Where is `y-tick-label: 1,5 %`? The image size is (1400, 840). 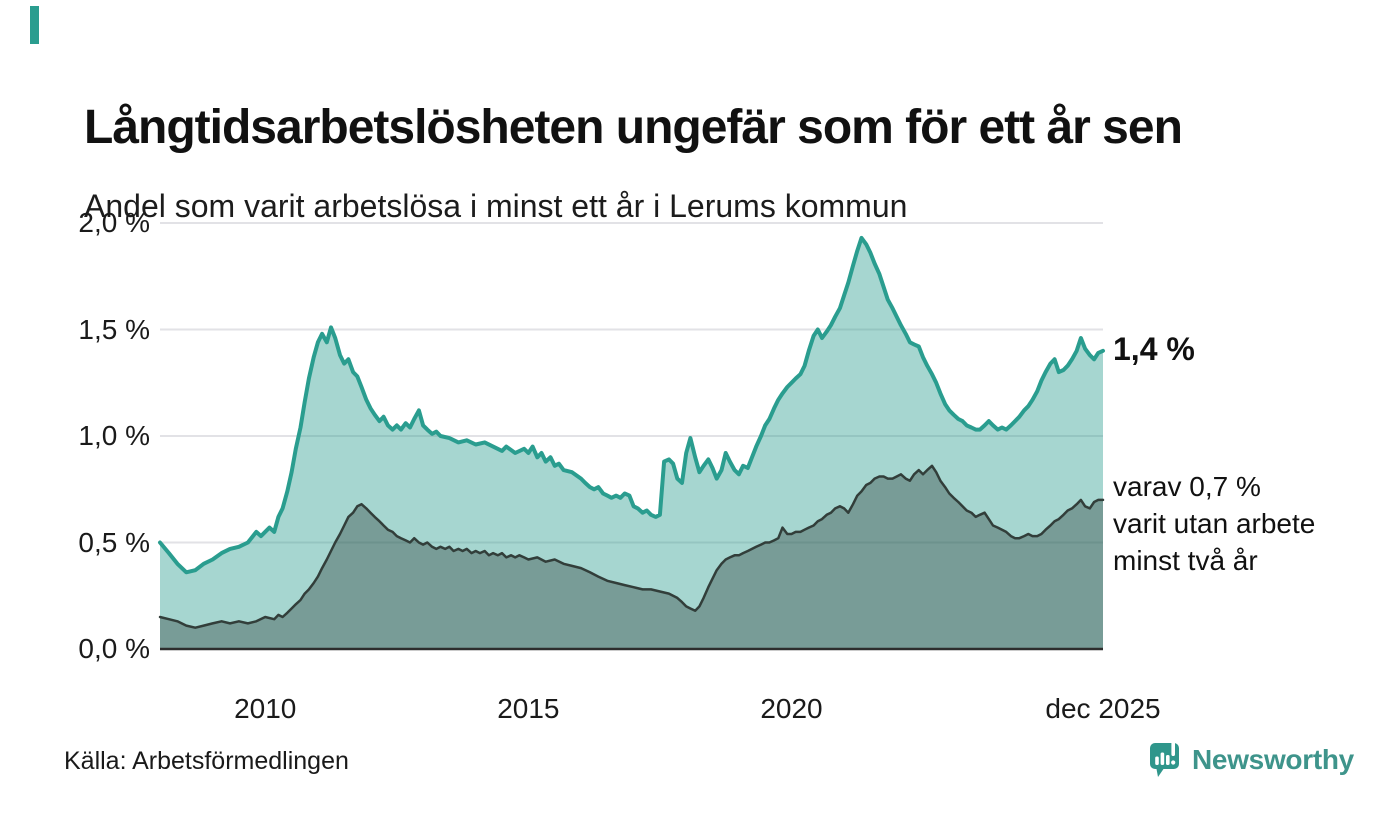
y-tick-label: 1,5 % is located at coordinates (114, 329).